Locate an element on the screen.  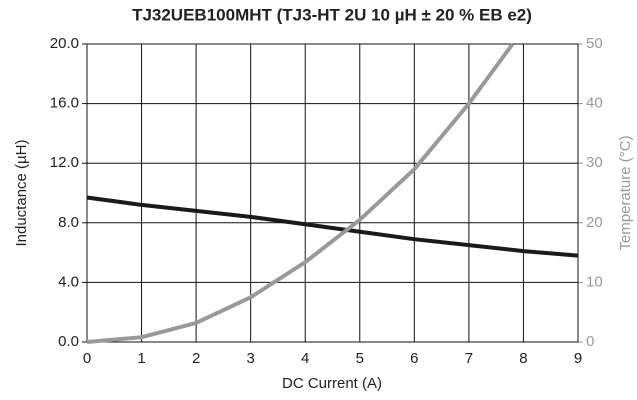
y-tick-label: 12.0 is located at coordinates (64, 162).